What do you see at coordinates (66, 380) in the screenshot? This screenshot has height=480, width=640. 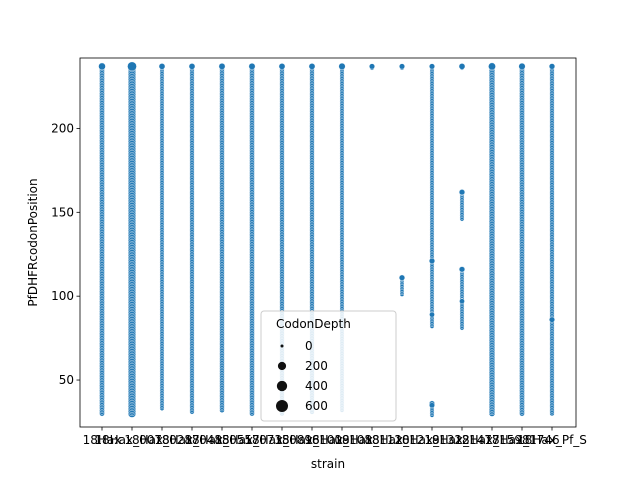 I see `y-tick-label: 50` at bounding box center [66, 380].